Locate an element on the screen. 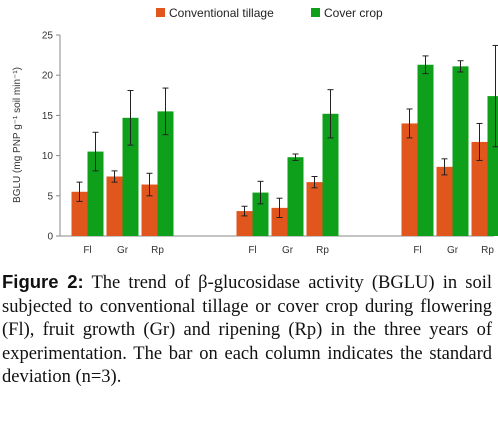  y-tick-label: 25 is located at coordinates (48, 36).